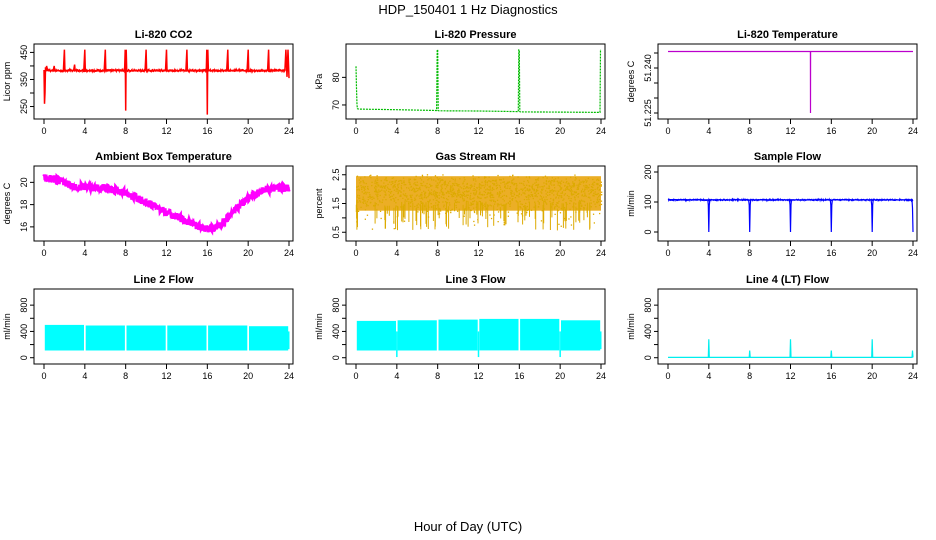  I want to click on y-axis-label: Licor ppm, so click(7, 82).